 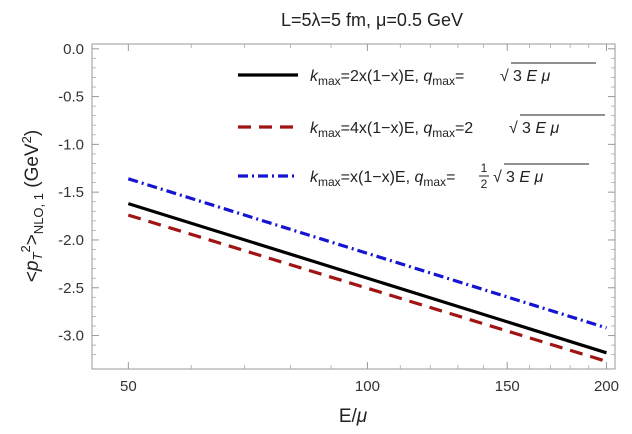 What do you see at coordinates (484, 168) in the screenshot?
I see `legend-frac-num: 1` at bounding box center [484, 168].